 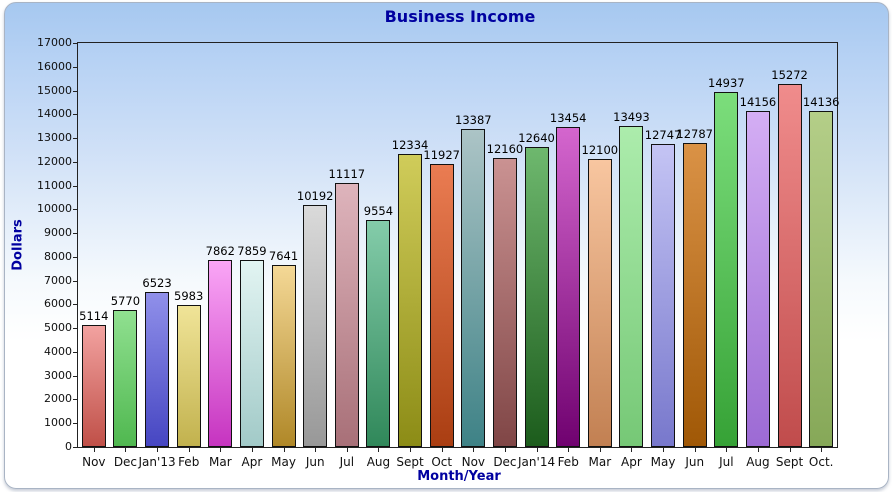 I want to click on bar-value-label: 7862, so click(x=220, y=251).